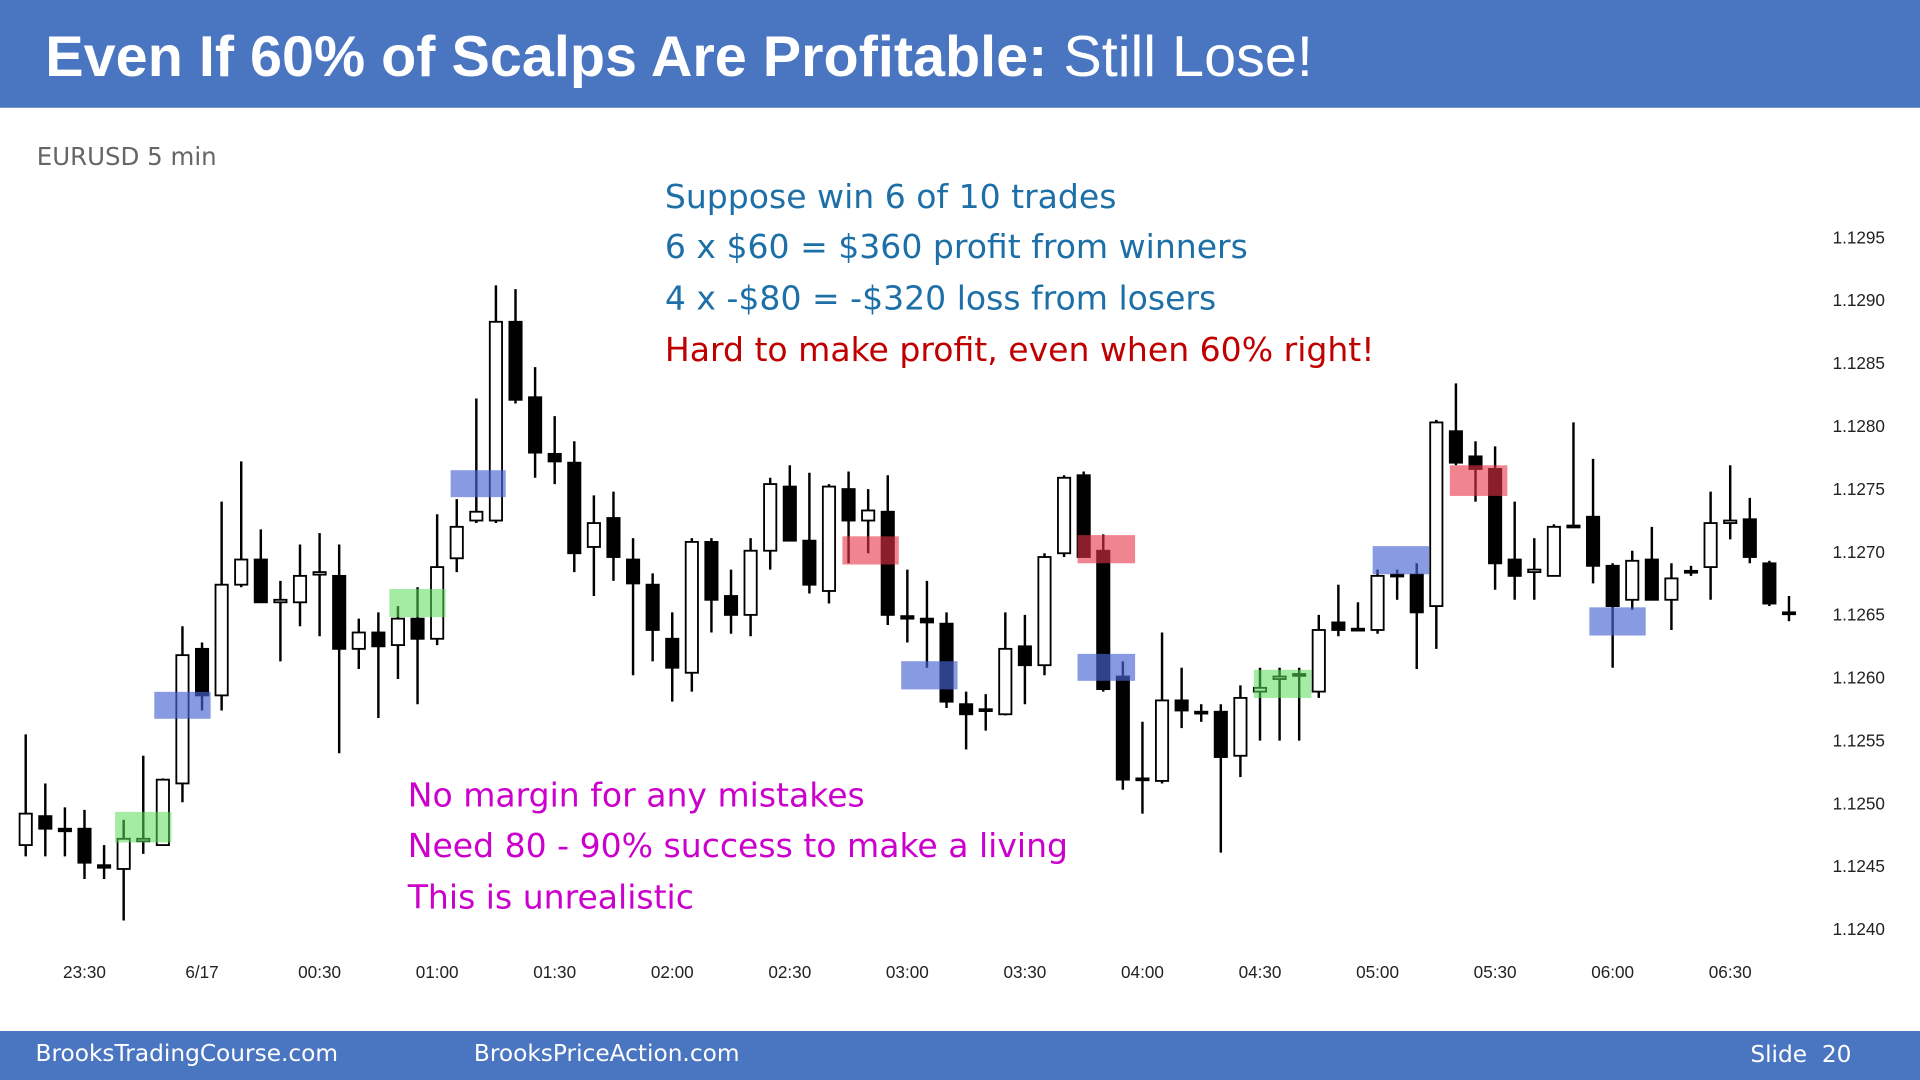 The image size is (1920, 1080). What do you see at coordinates (1377, 972) in the screenshot?
I see `x-tick-label: 05:00` at bounding box center [1377, 972].